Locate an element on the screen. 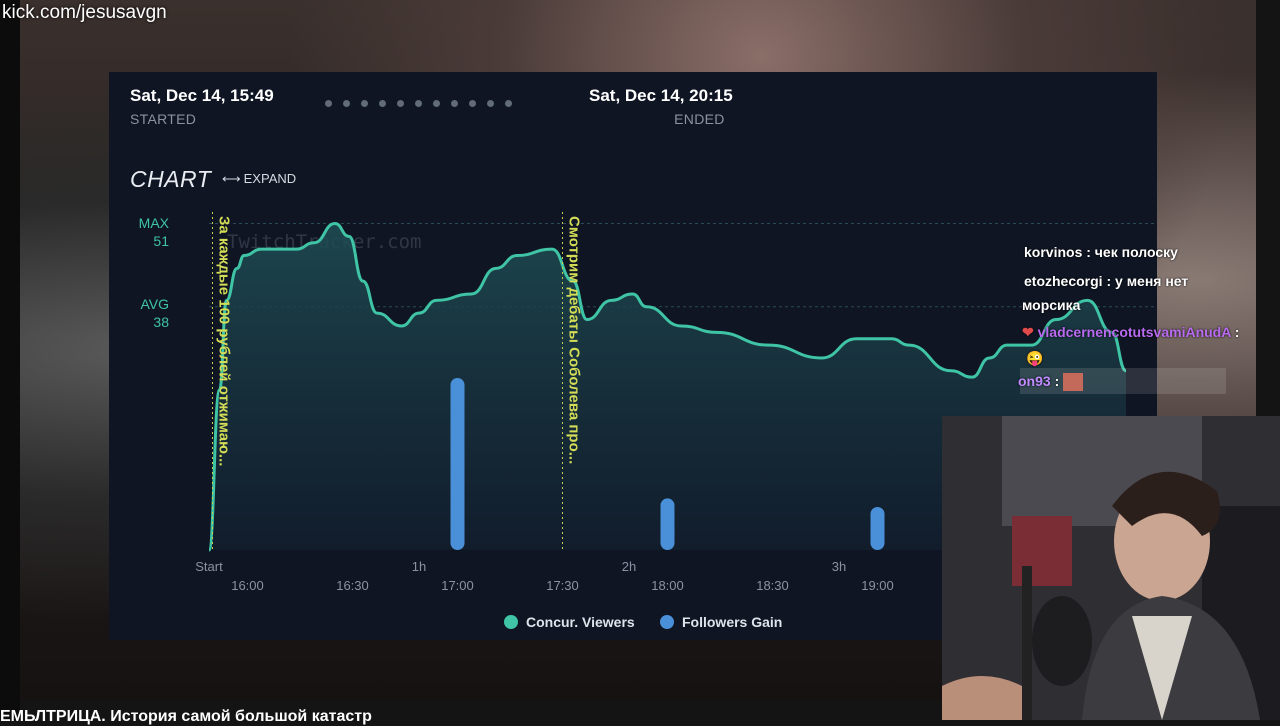  avg-value: 38 is located at coordinates (161, 322).